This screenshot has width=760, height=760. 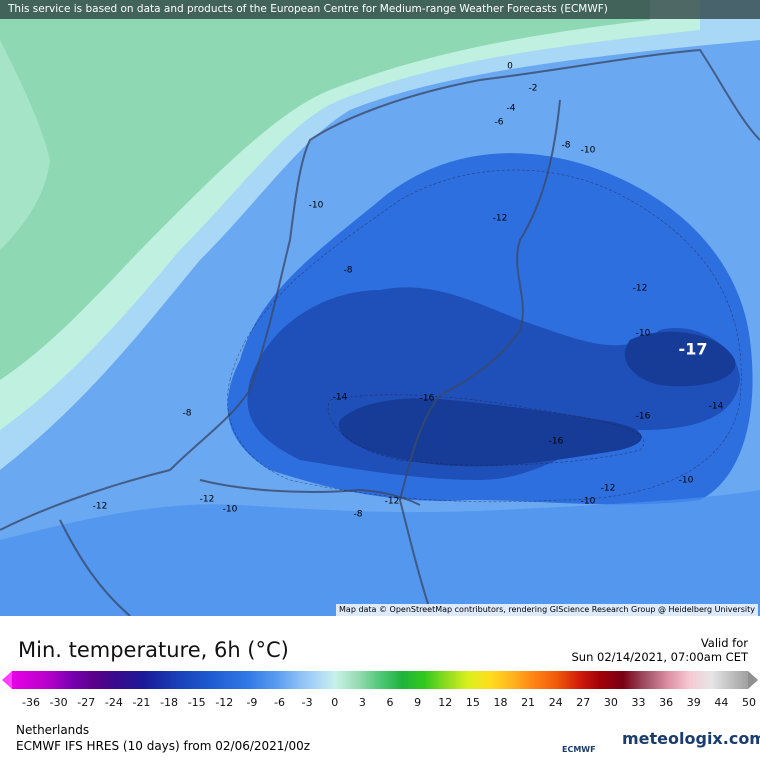 What do you see at coordinates (86, 702) in the screenshot?
I see `colorbar-tick-label: -27` at bounding box center [86, 702].